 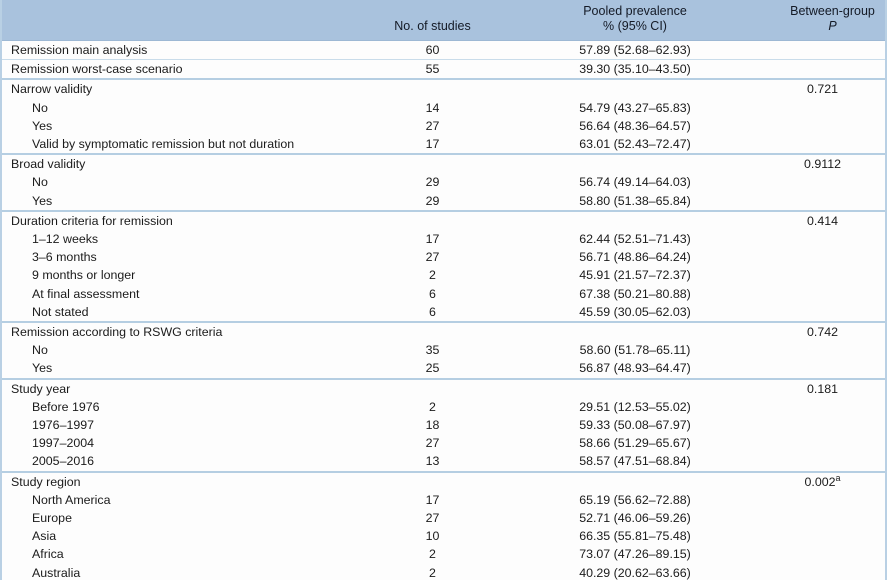 I want to click on pvalue-cell: 0.002a, so click(x=832, y=480).